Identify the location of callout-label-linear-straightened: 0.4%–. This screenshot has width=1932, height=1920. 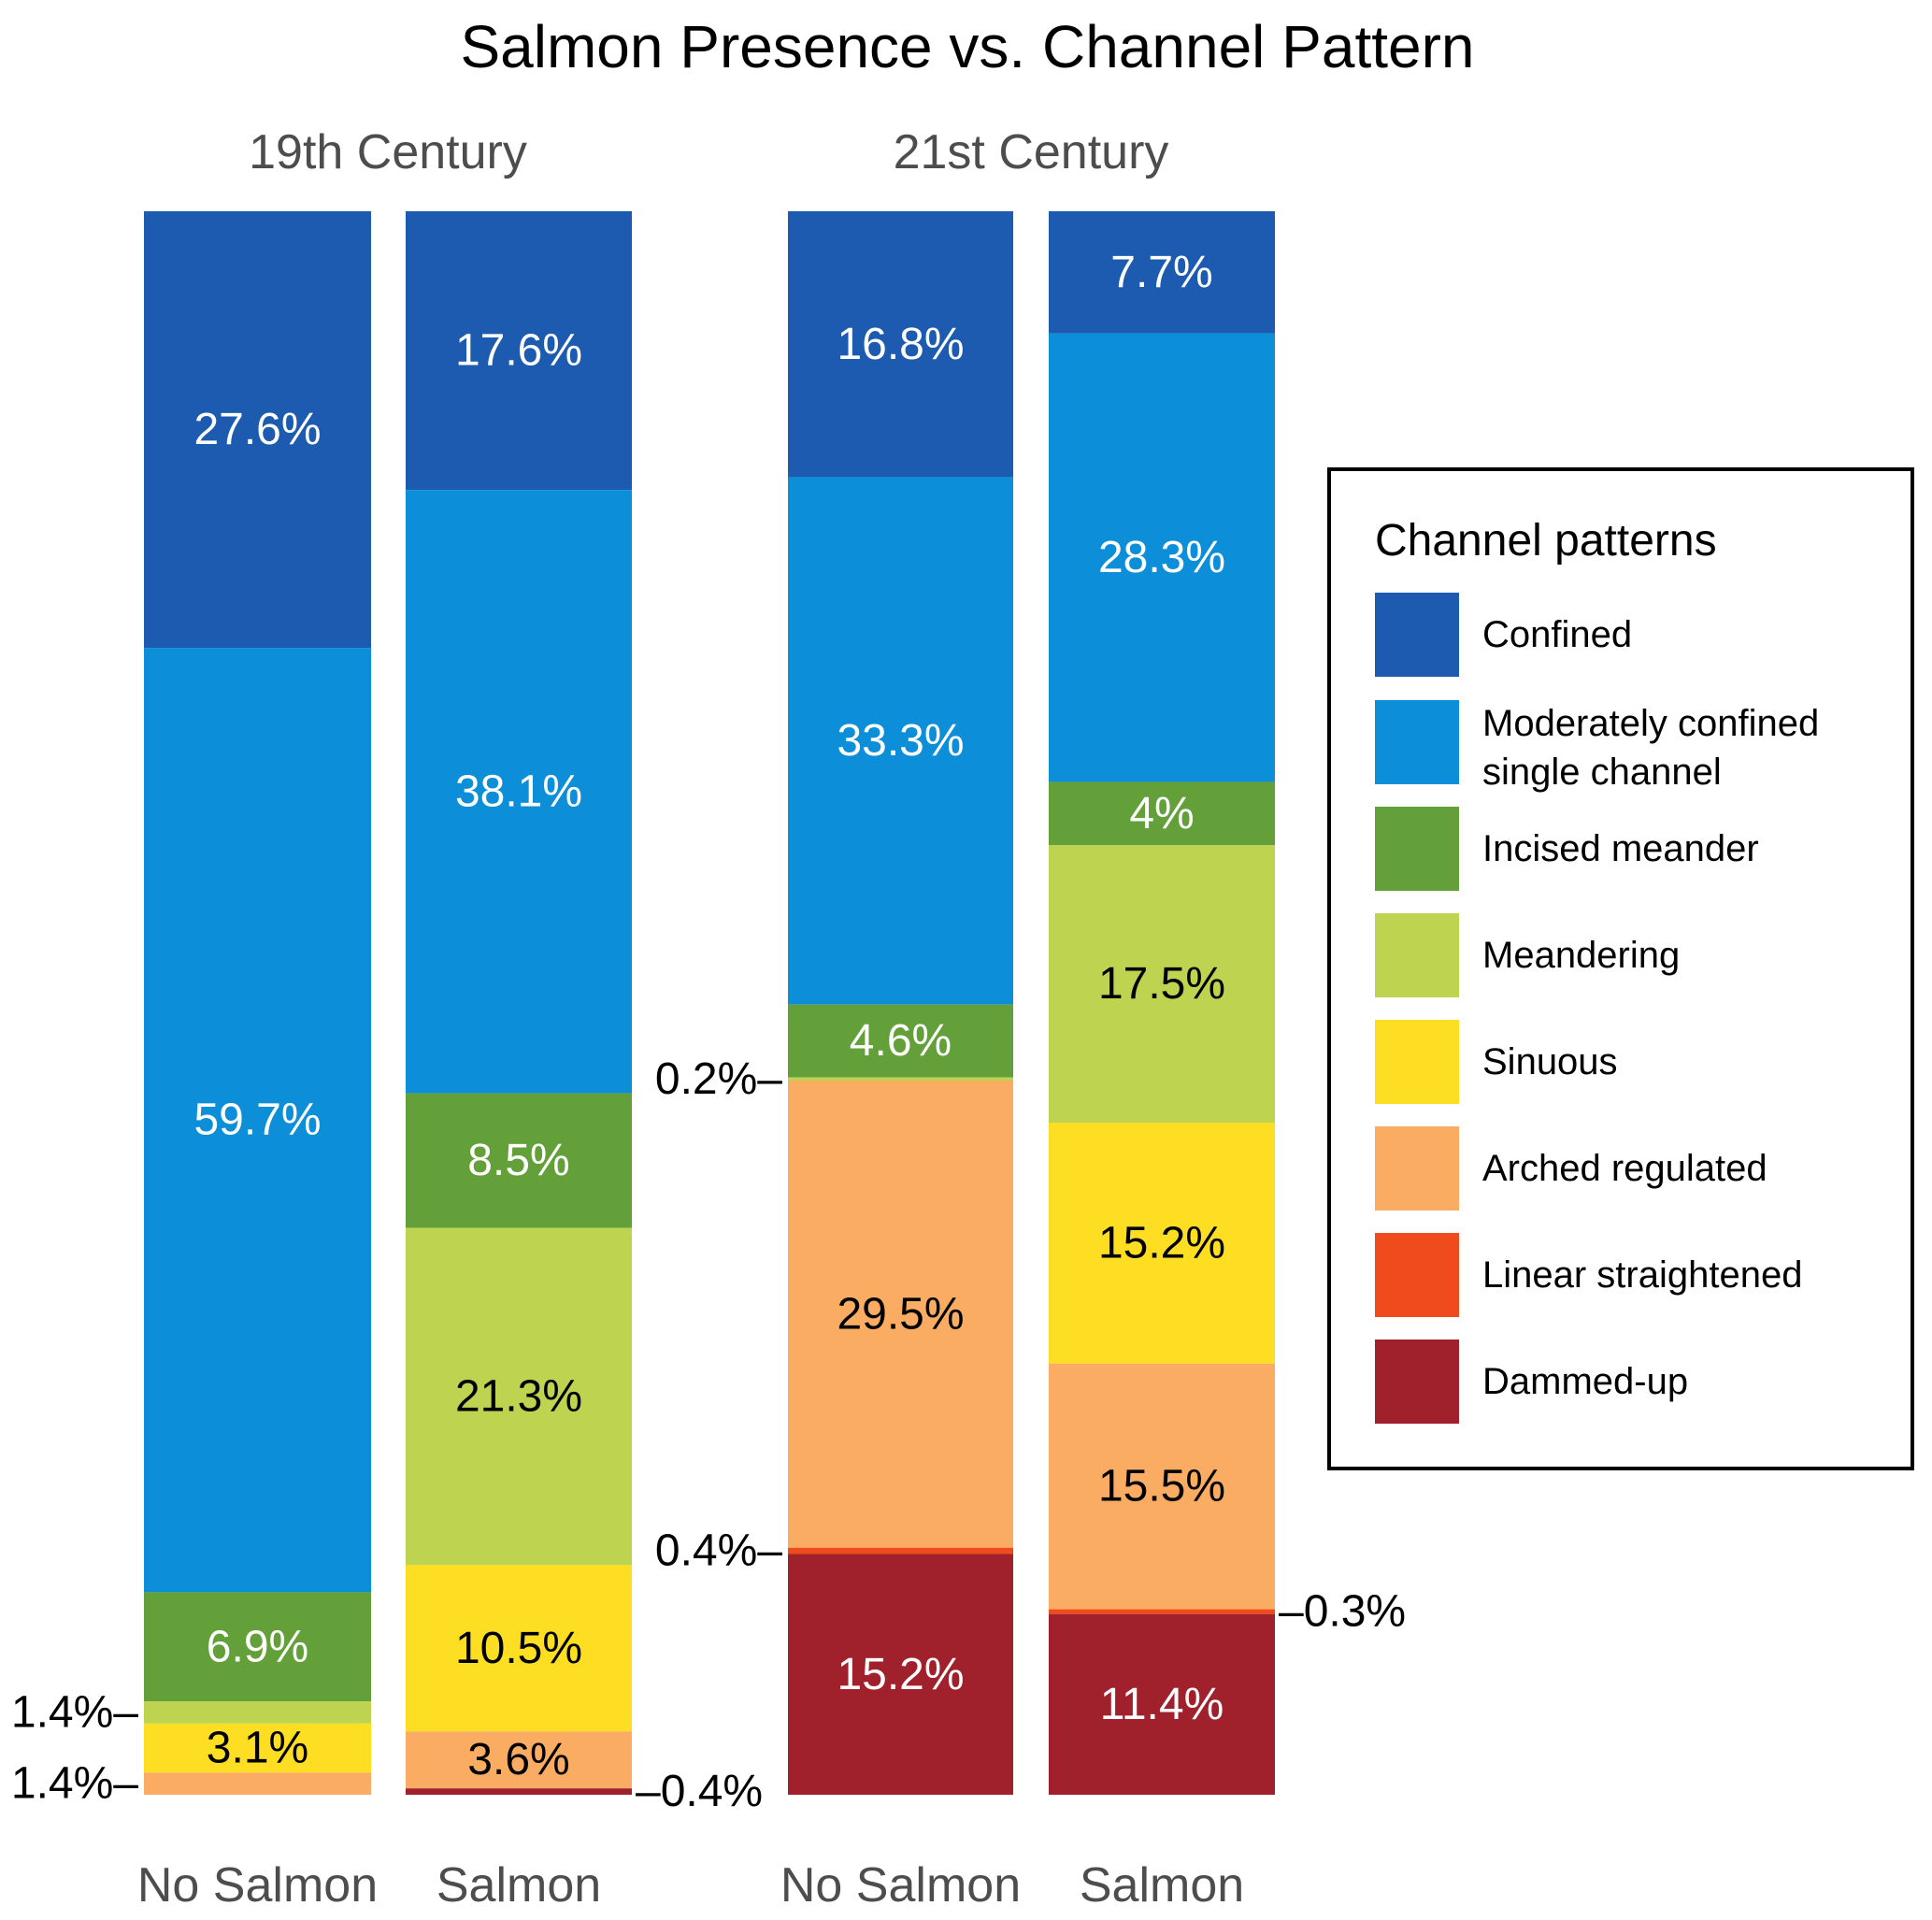
(718, 1551).